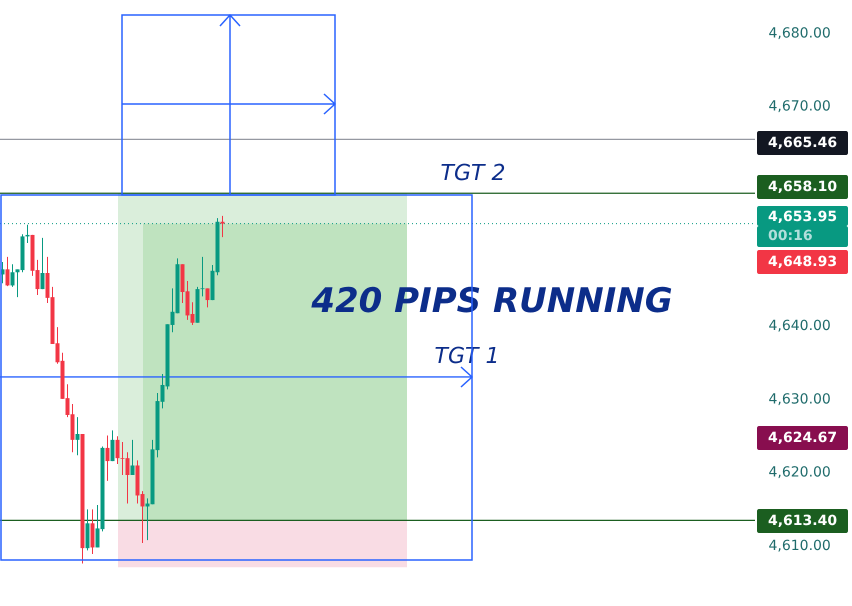 The width and height of the screenshot is (852, 606). Describe the element at coordinates (799, 472) in the screenshot. I see `y-tick-label: 4,620.00` at that location.